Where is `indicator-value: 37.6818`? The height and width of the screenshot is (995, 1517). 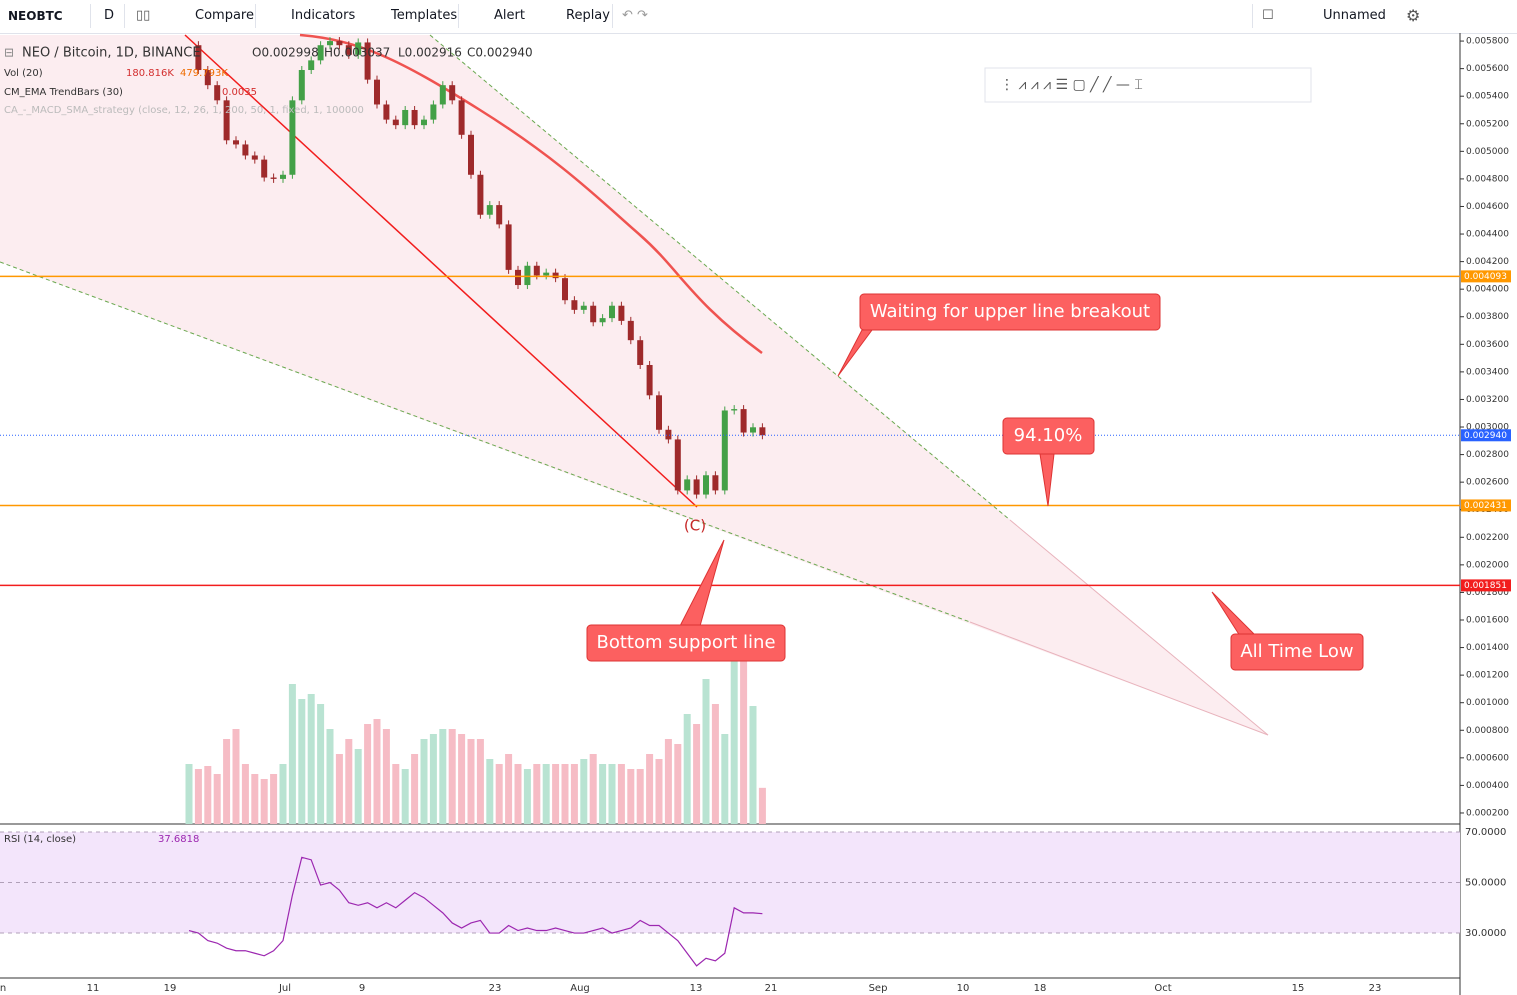
indicator-value: 37.6818 is located at coordinates (178, 839).